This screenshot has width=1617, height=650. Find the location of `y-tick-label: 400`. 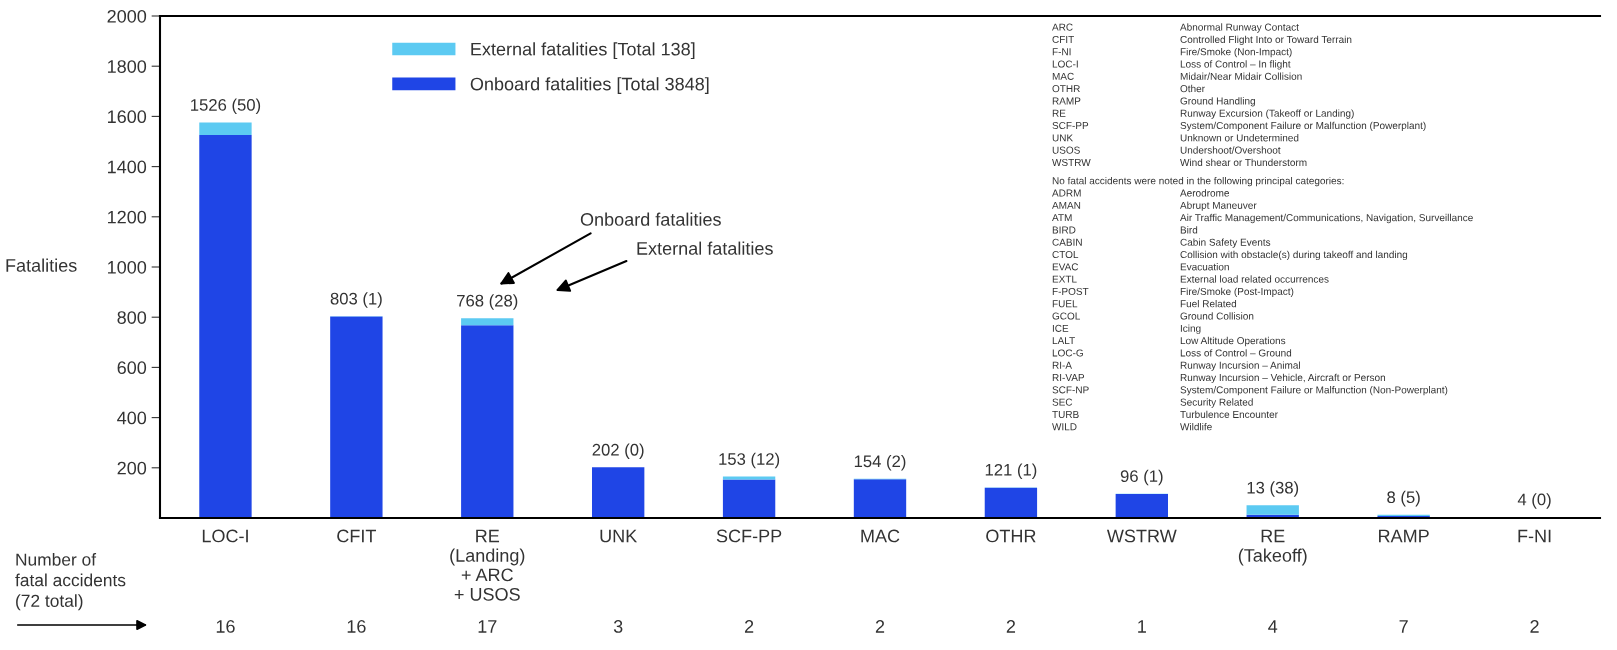

y-tick-label: 400 is located at coordinates (132, 418).